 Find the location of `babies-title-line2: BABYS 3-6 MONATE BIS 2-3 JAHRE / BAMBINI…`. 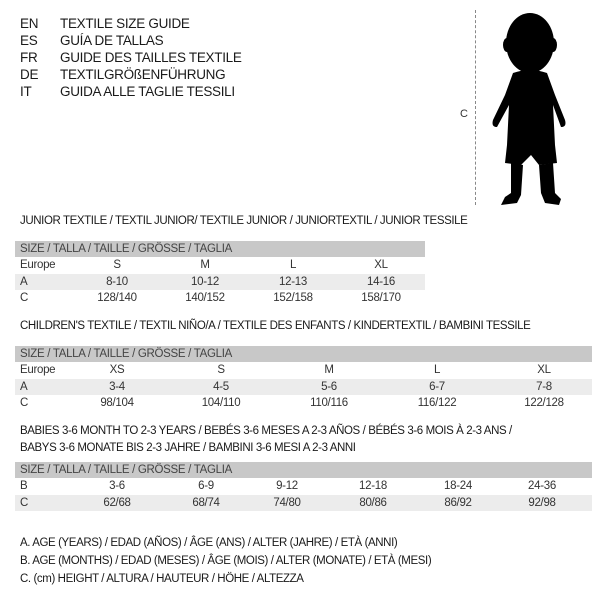

babies-title-line2: BABYS 3-6 MONATE BIS 2-3 JAHRE / BAMBINI… is located at coordinates (188, 448).